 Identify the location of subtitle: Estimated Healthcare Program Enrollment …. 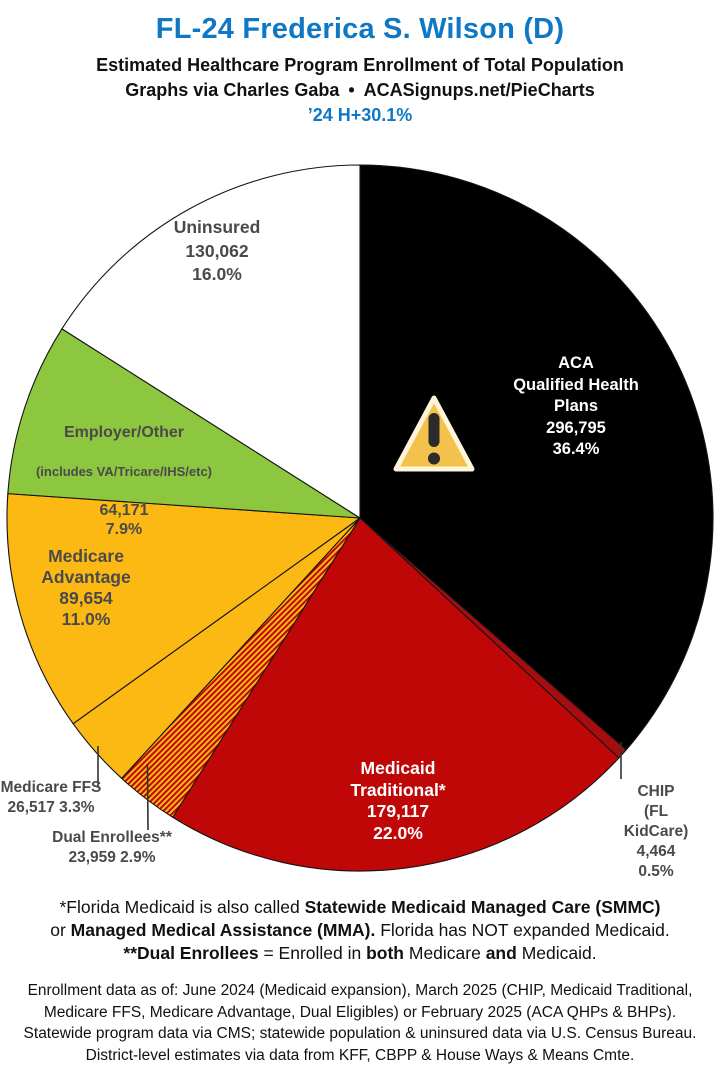
(360, 65).